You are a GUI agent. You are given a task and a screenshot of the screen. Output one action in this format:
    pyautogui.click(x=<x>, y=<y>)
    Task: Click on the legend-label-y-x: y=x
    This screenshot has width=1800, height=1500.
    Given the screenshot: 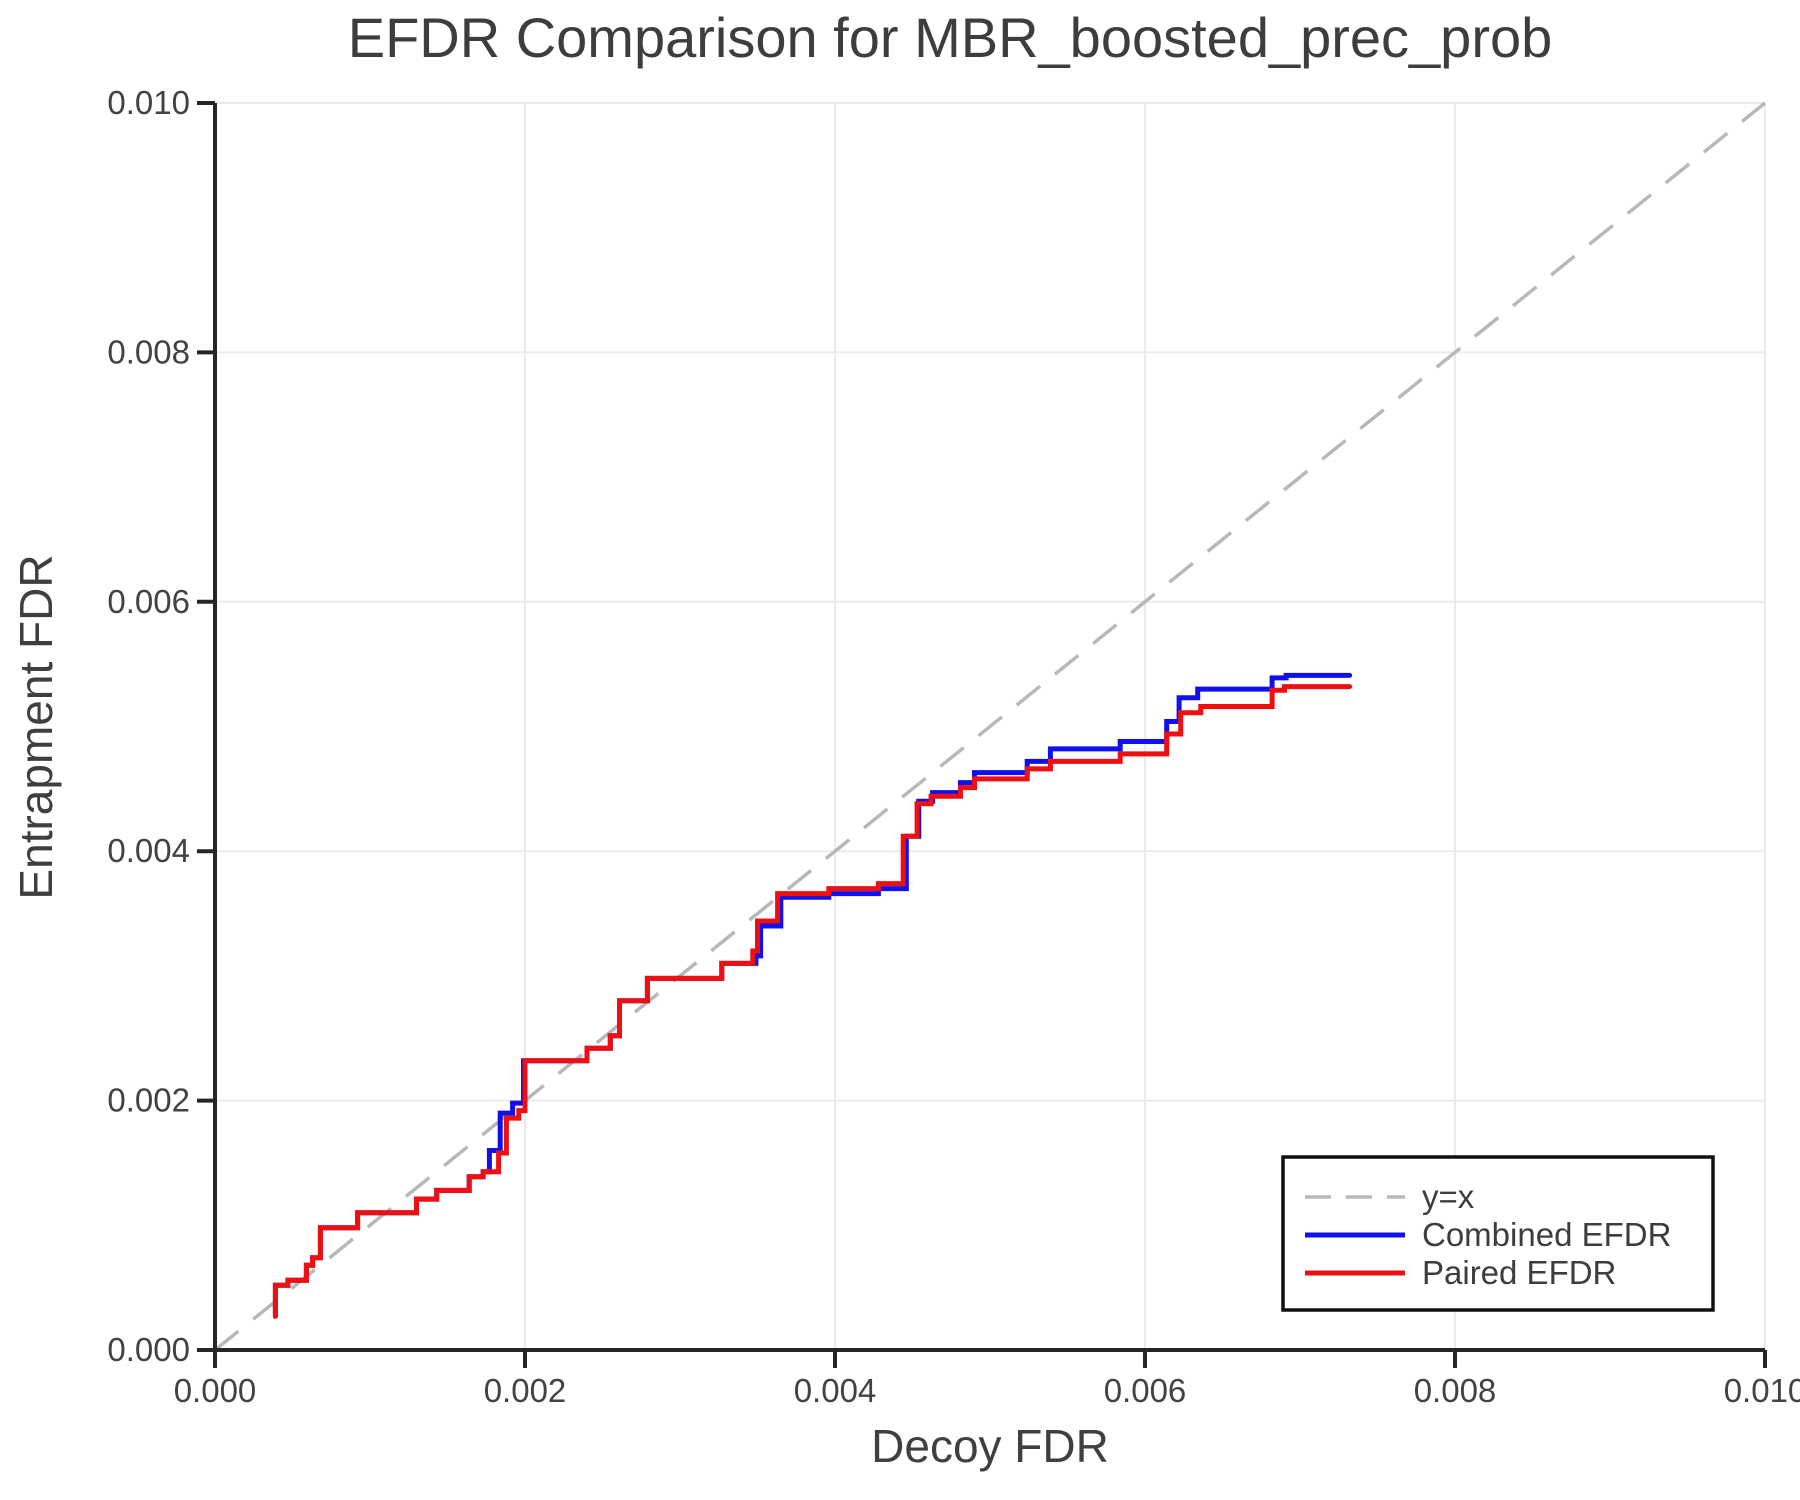 What is the action you would take?
    pyautogui.click(x=1448, y=1196)
    